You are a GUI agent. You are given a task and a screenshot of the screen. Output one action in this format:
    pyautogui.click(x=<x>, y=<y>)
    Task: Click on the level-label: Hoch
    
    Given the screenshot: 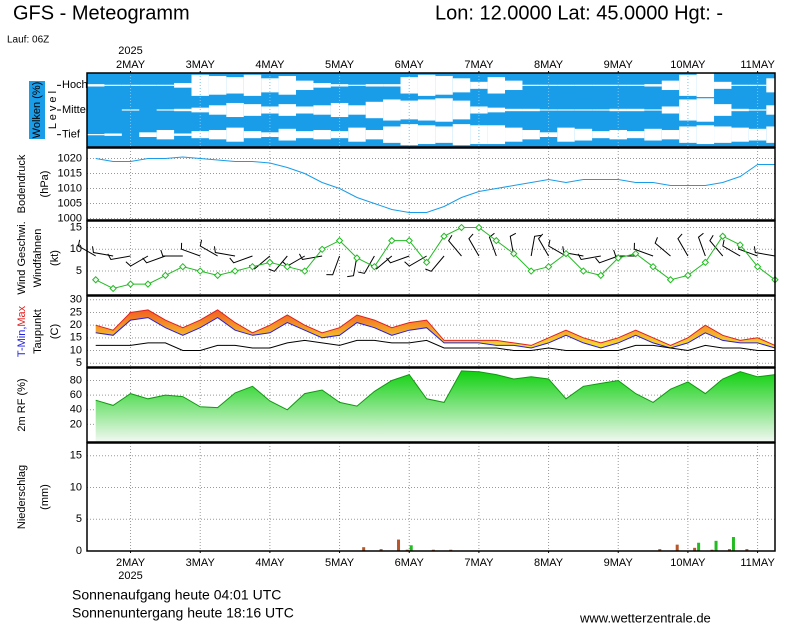 What is the action you would take?
    pyautogui.click(x=75, y=85)
    